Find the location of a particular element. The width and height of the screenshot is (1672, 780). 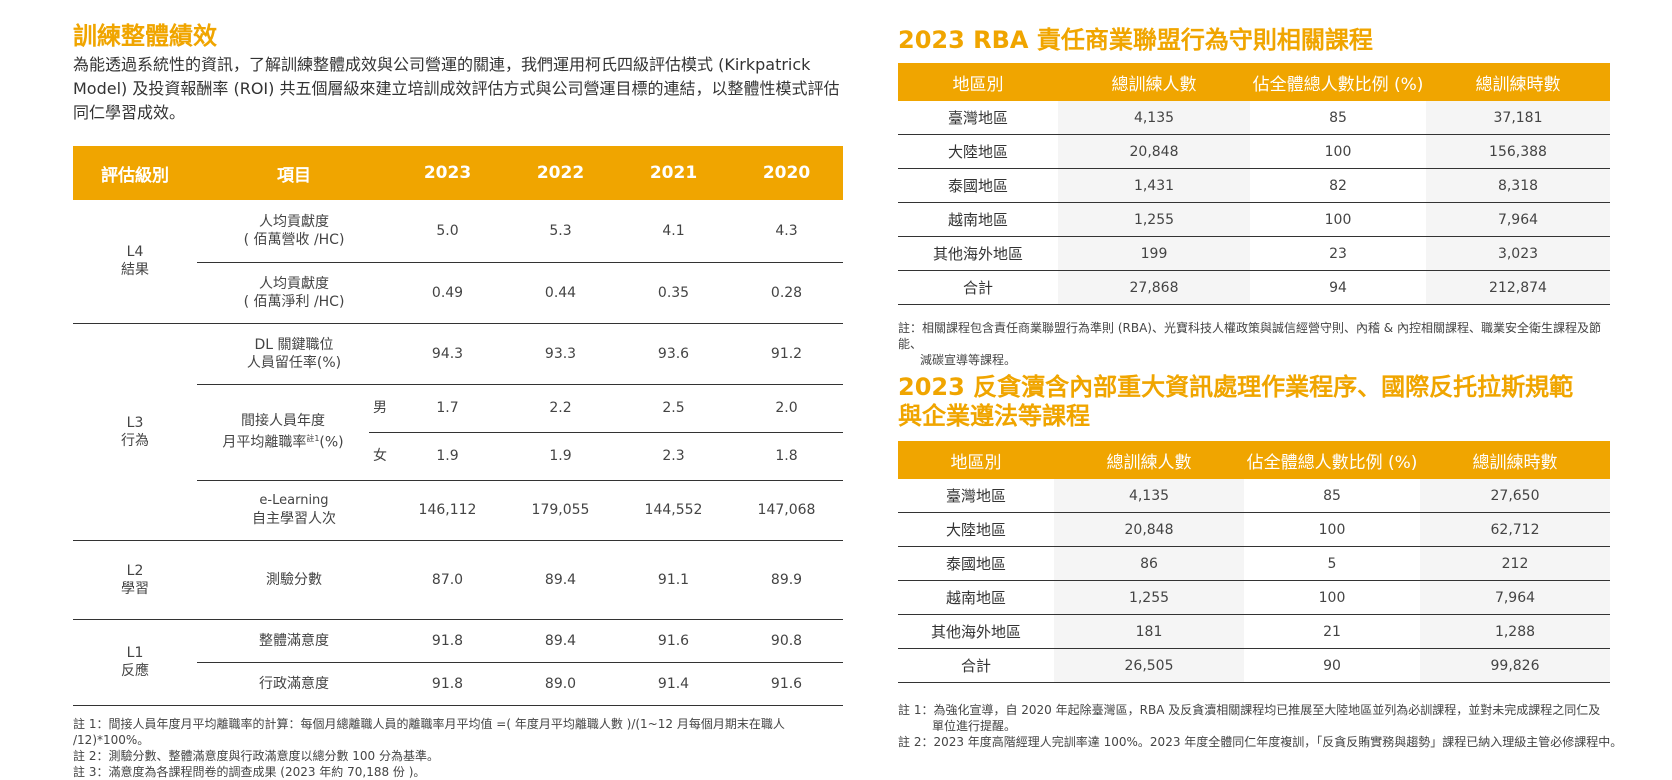

table-row-total: 合計 26,505 90 99,826 is located at coordinates (1254, 665).